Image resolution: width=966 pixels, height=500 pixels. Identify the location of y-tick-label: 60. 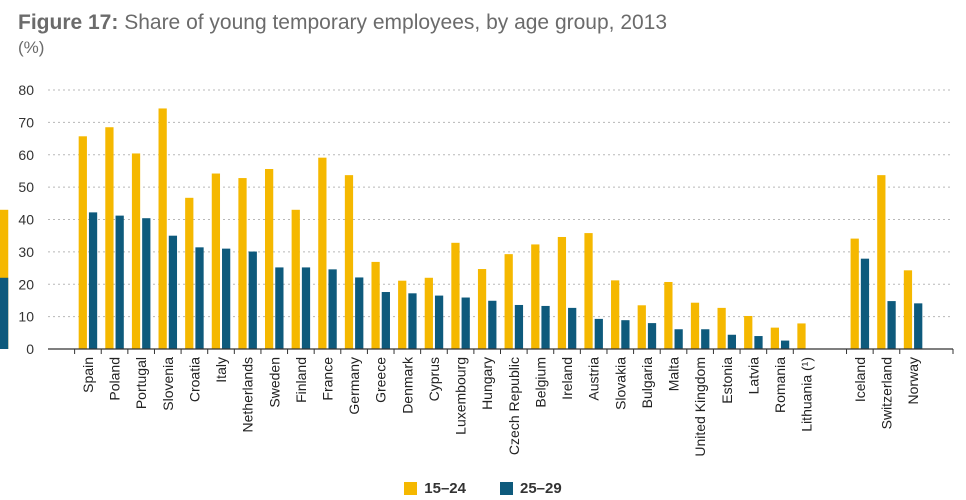
(26, 155).